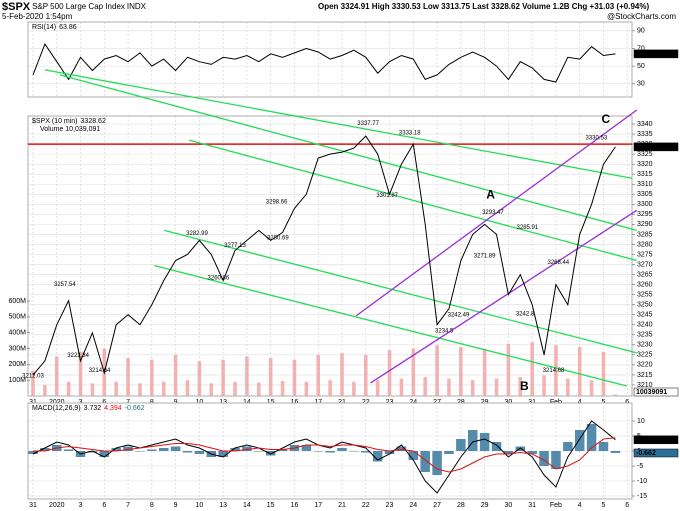 This screenshot has height=511, width=680. What do you see at coordinates (627, 505) in the screenshot?
I see `x-tick-label: 6` at bounding box center [627, 505].